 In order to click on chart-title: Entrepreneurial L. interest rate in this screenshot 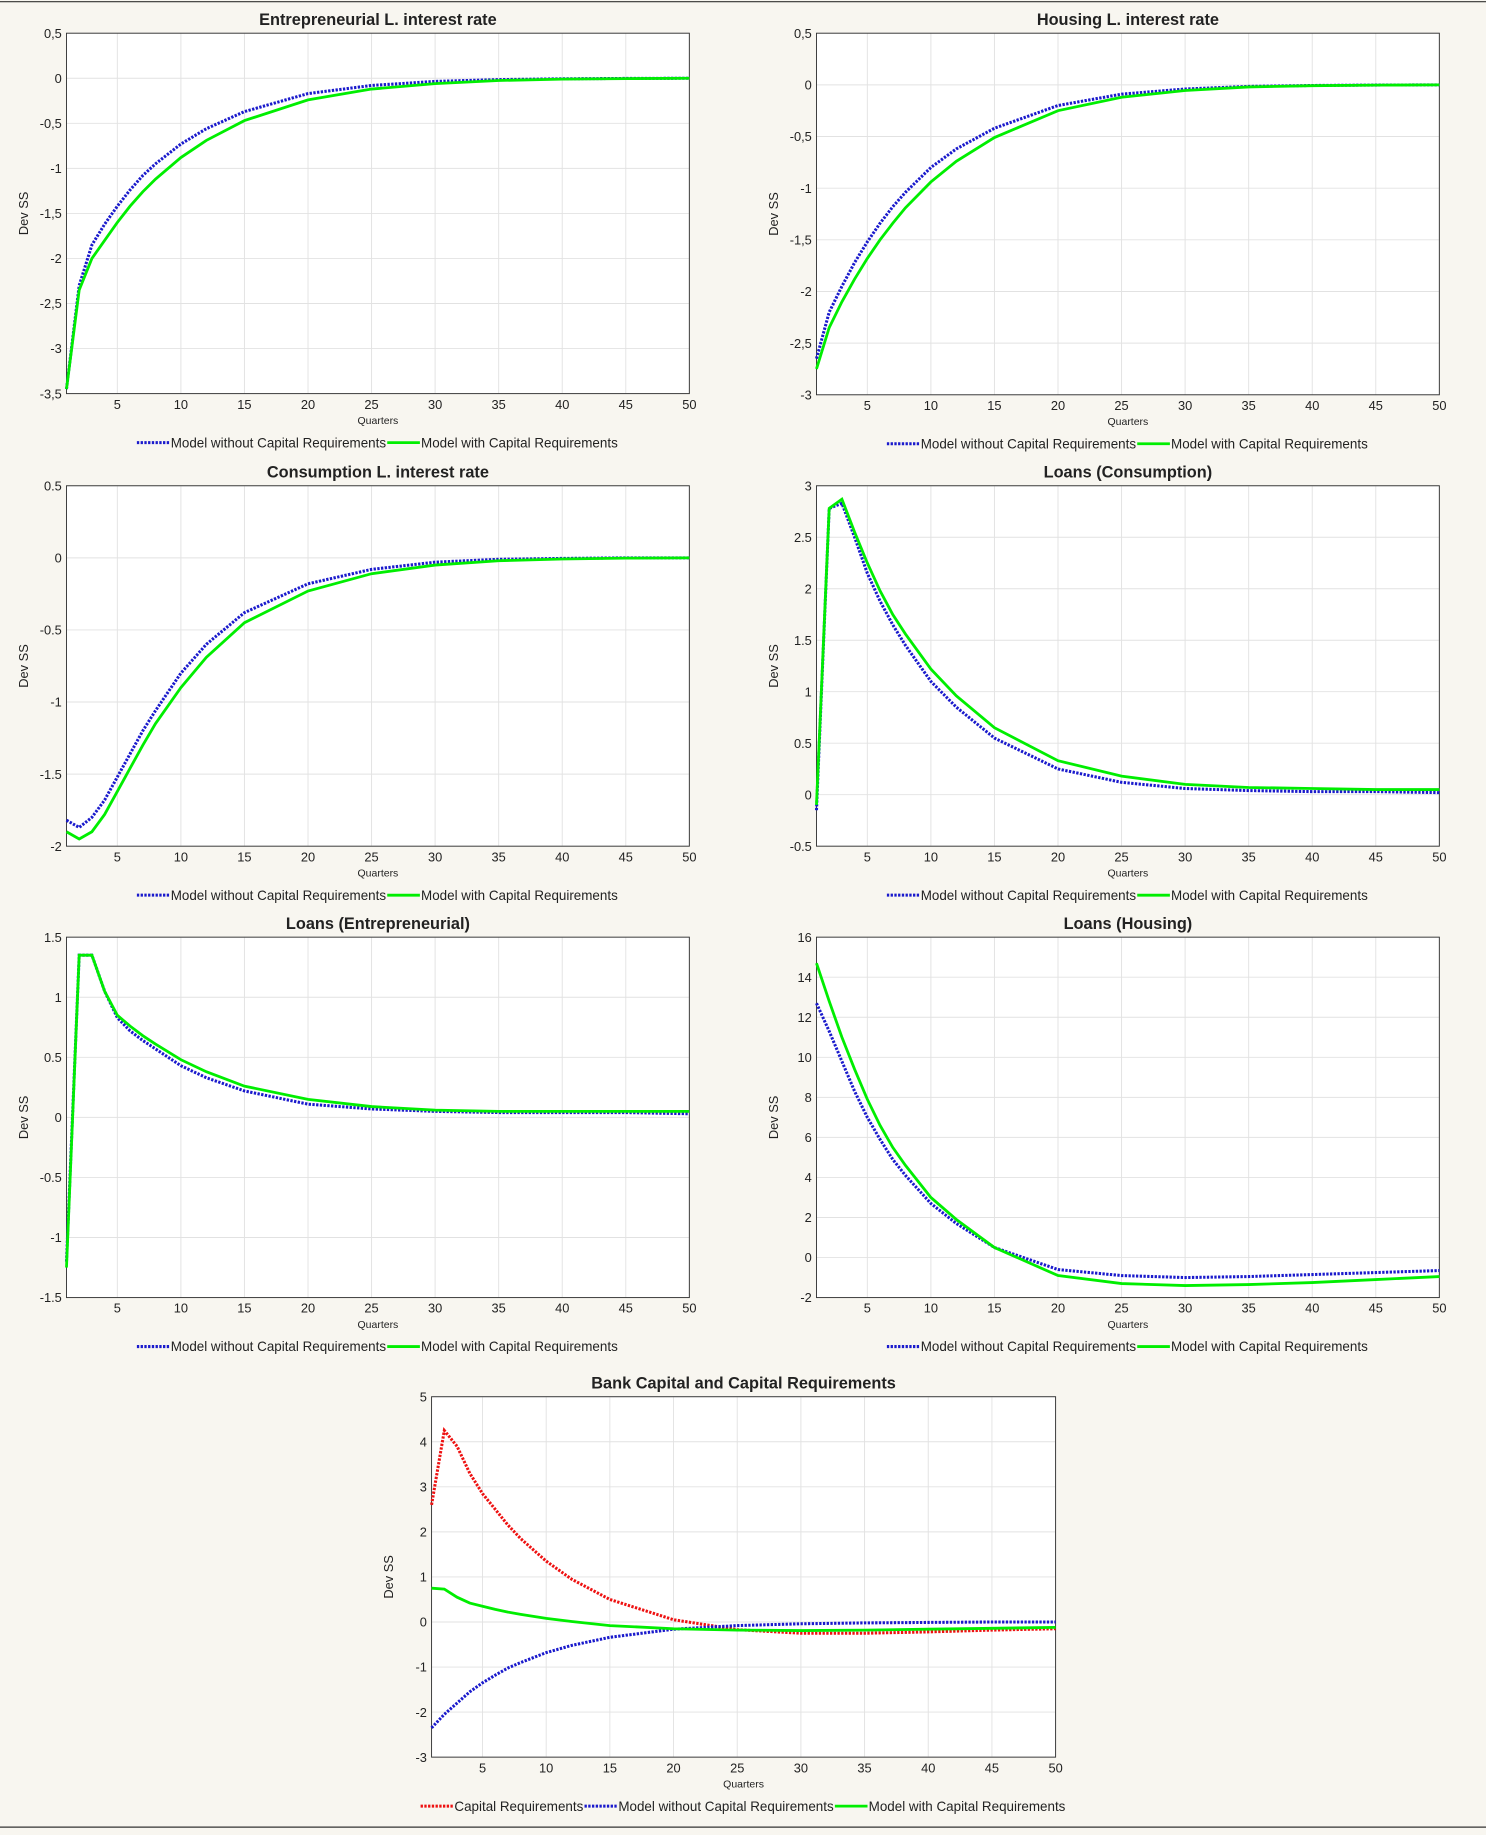, I will do `click(378, 20)`.